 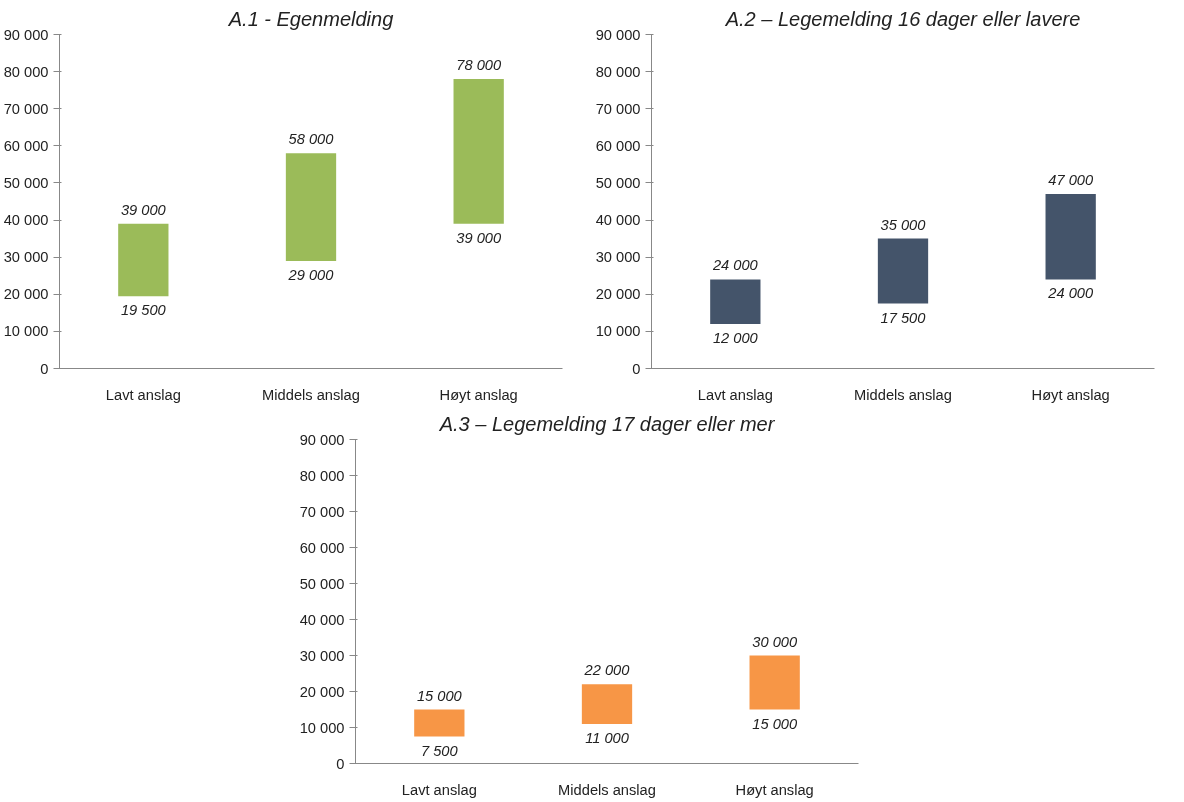 I want to click on annotation: 47 000, so click(x=1071, y=180).